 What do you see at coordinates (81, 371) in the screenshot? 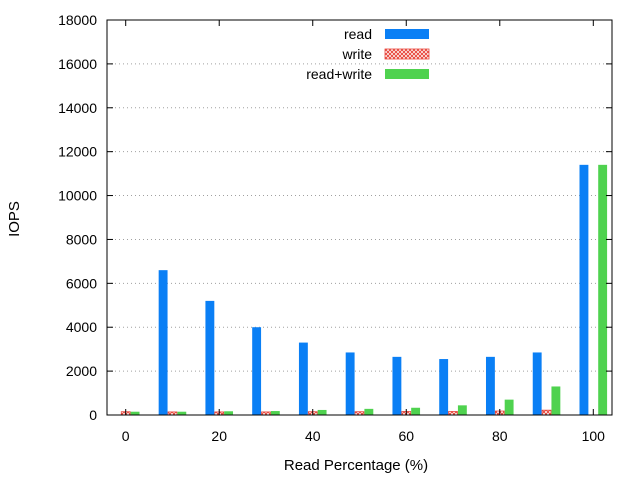
I see `y-tick-label: 2000` at bounding box center [81, 371].